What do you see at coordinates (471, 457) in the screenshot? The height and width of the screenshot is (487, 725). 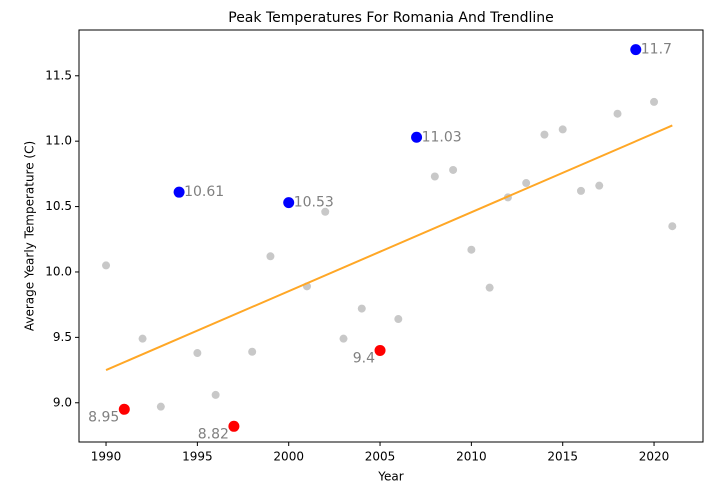 I see `x-tick-label: 2010` at bounding box center [471, 457].